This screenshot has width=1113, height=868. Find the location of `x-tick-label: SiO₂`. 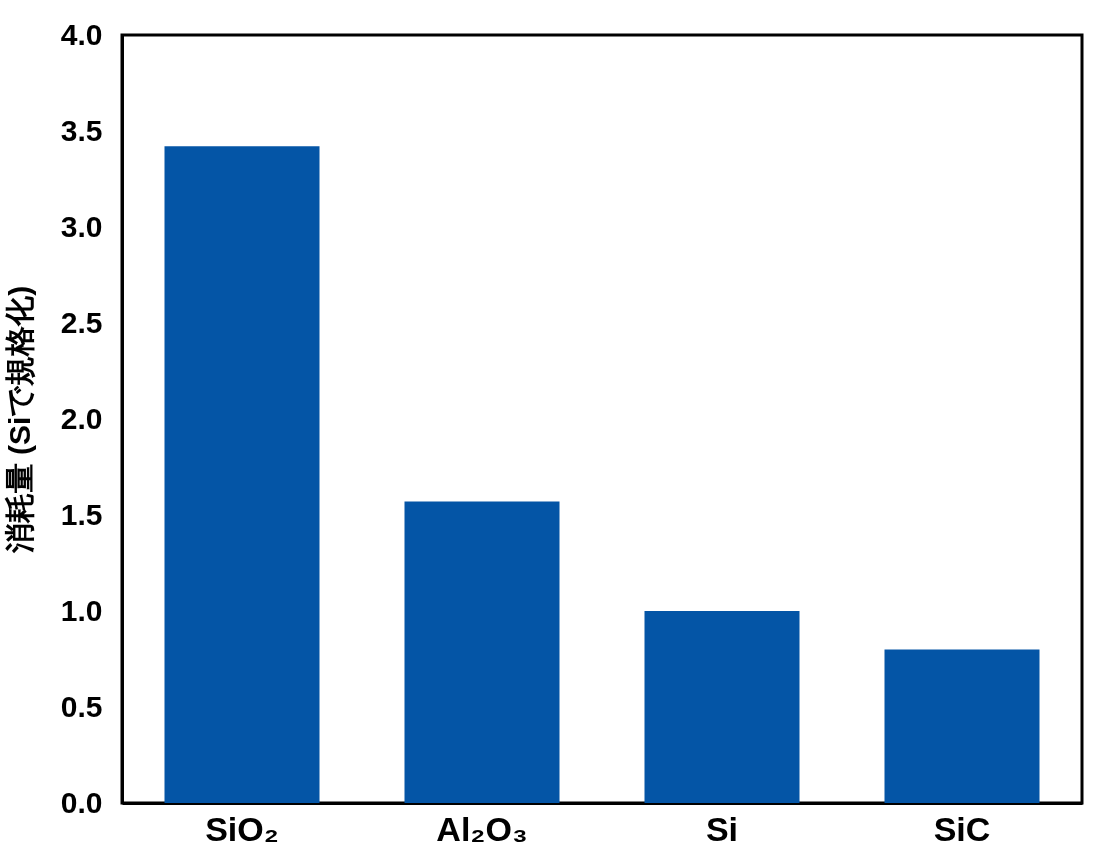

x-tick-label: SiO₂ is located at coordinates (242, 828).